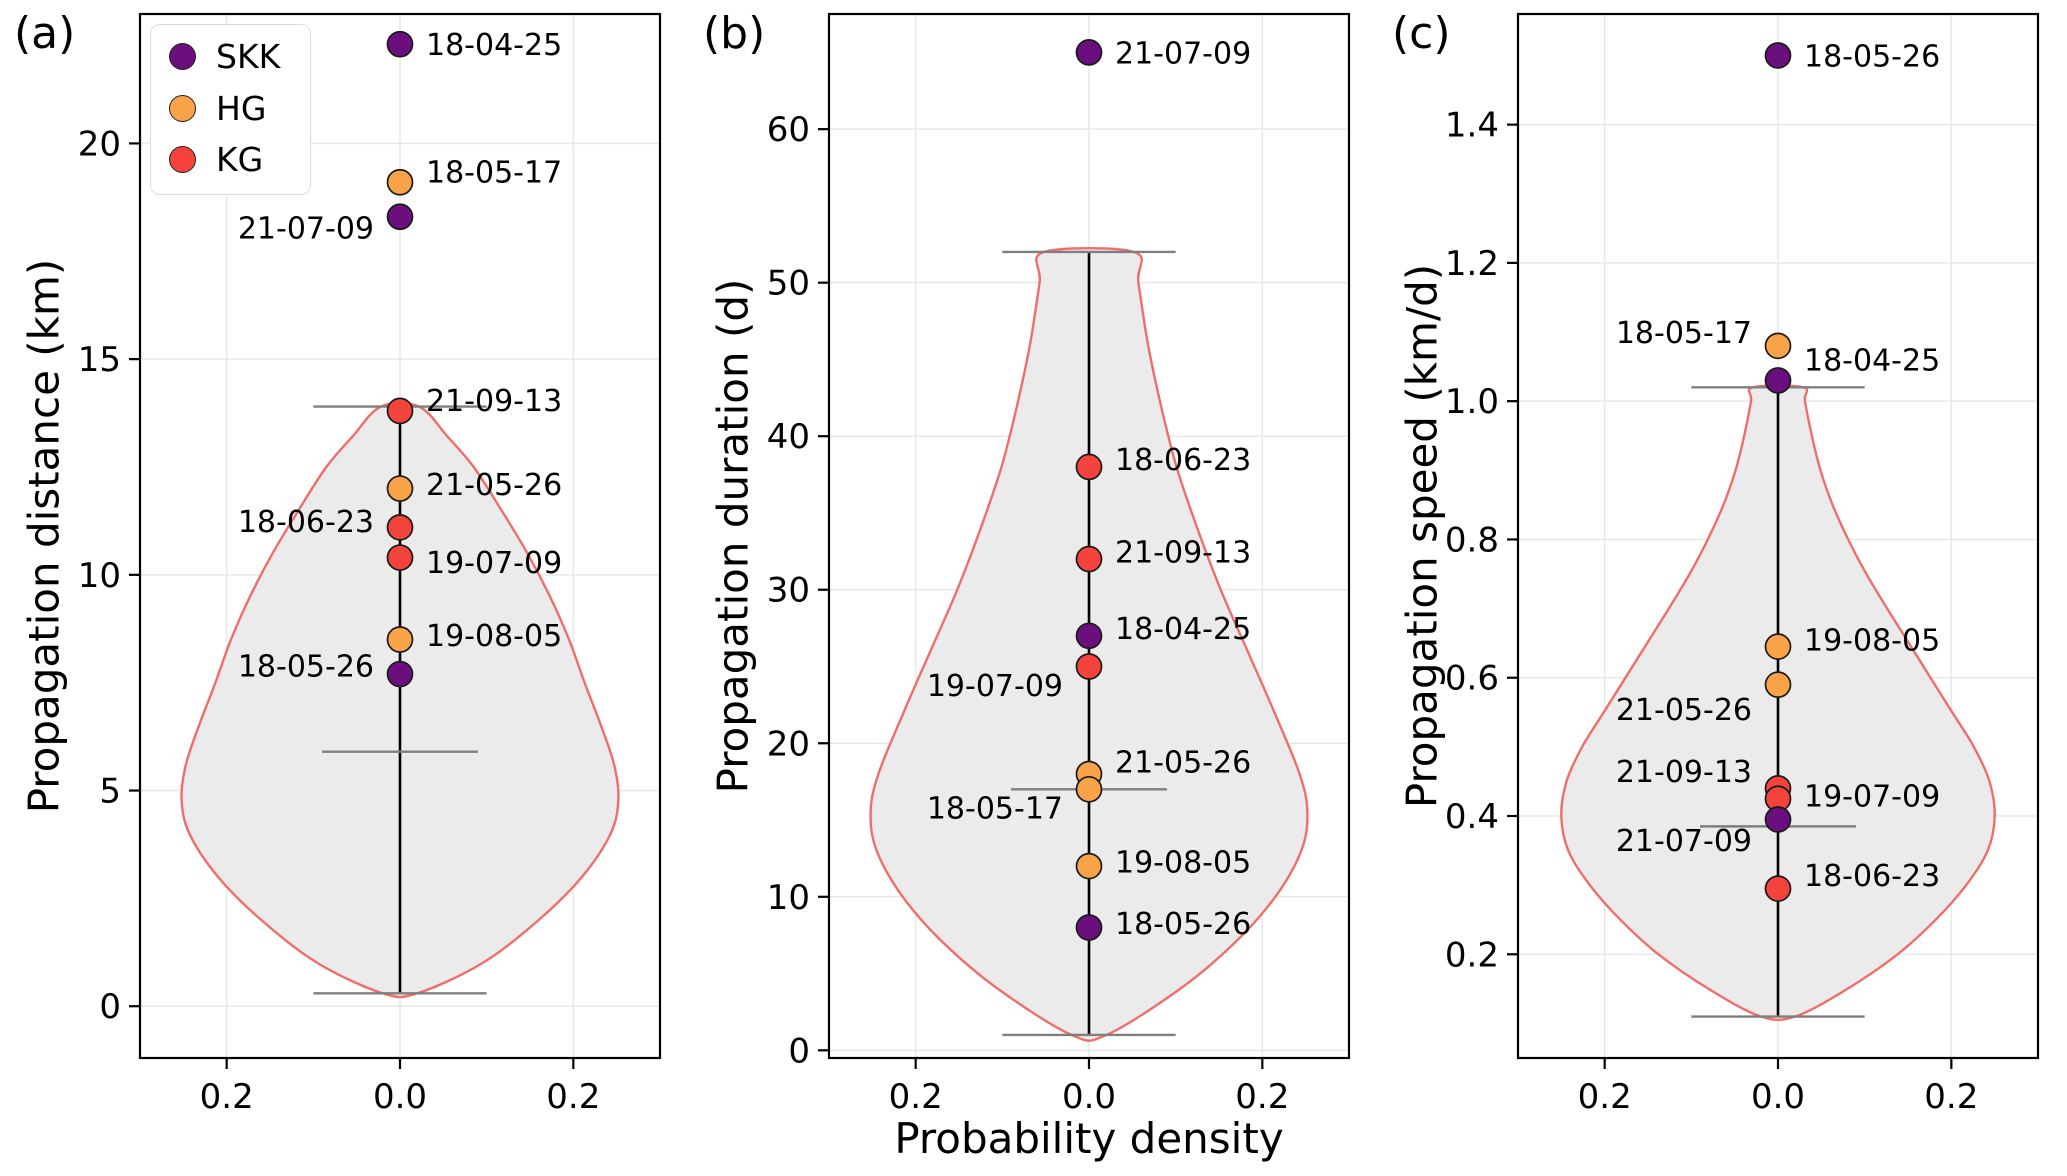 Image resolution: width=2067 pixels, height=1176 pixels. I want to click on legend-item-skk: SKK, so click(224, 57).